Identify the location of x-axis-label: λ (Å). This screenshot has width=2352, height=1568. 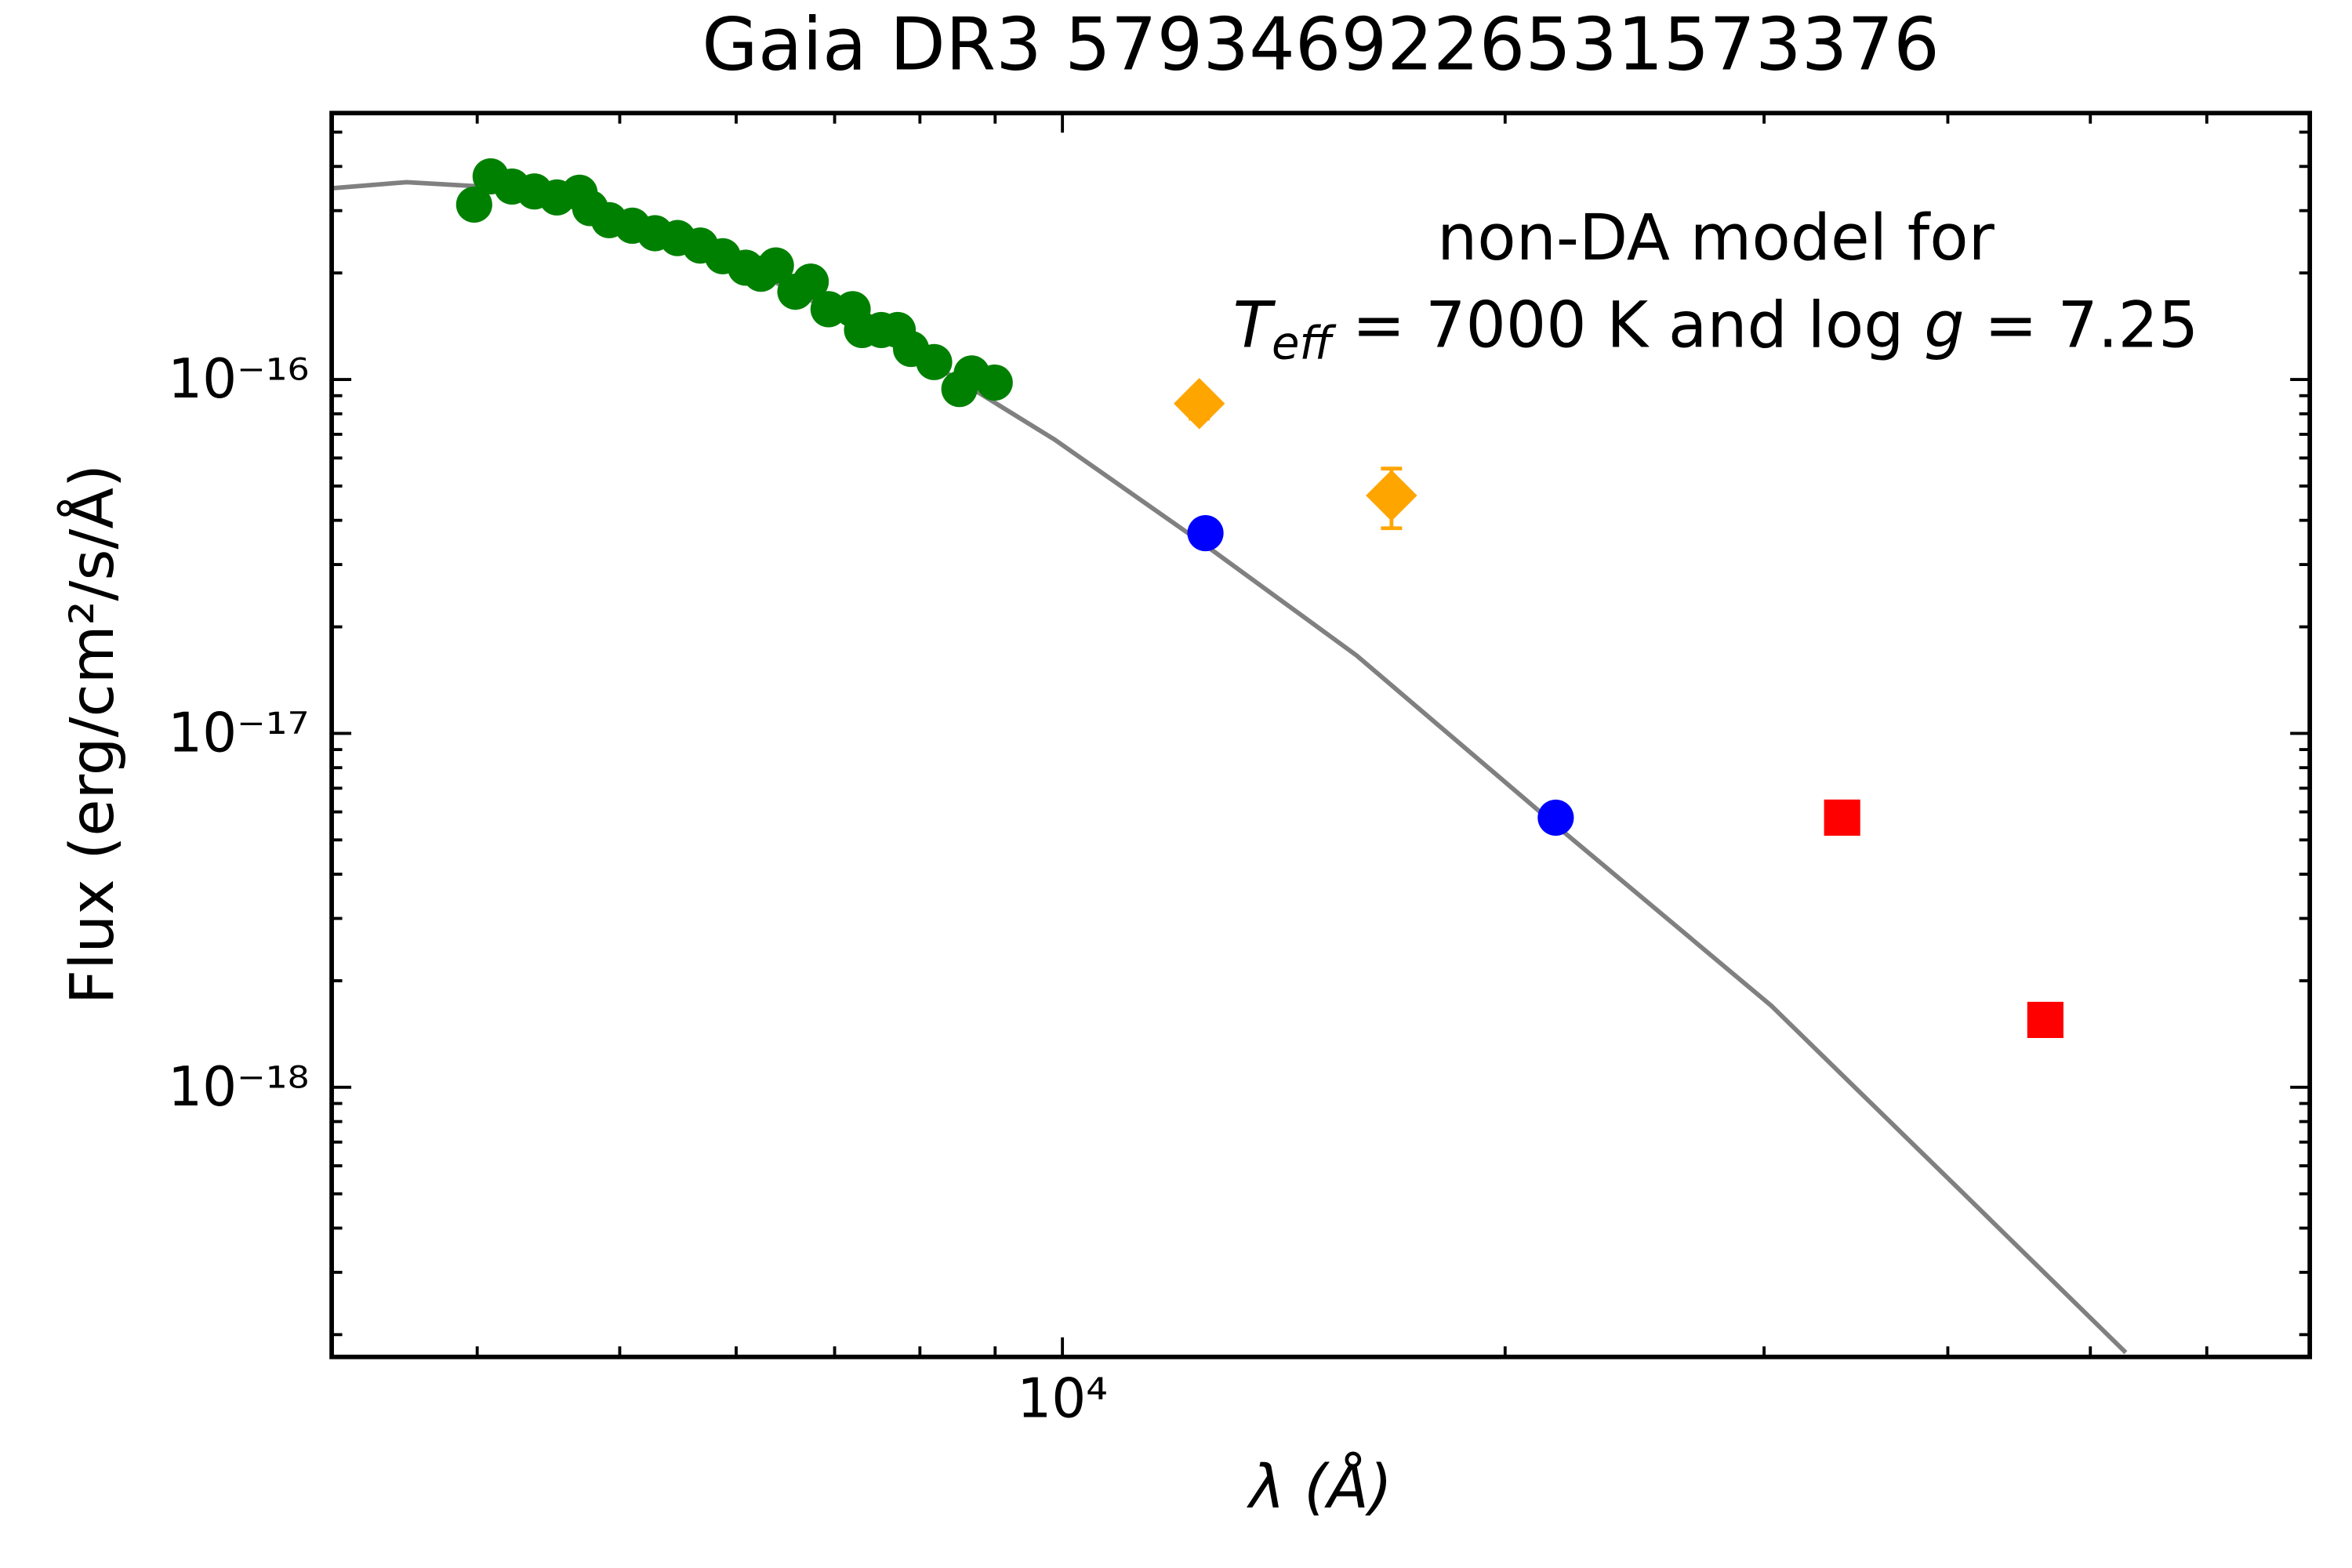
(1319, 1487).